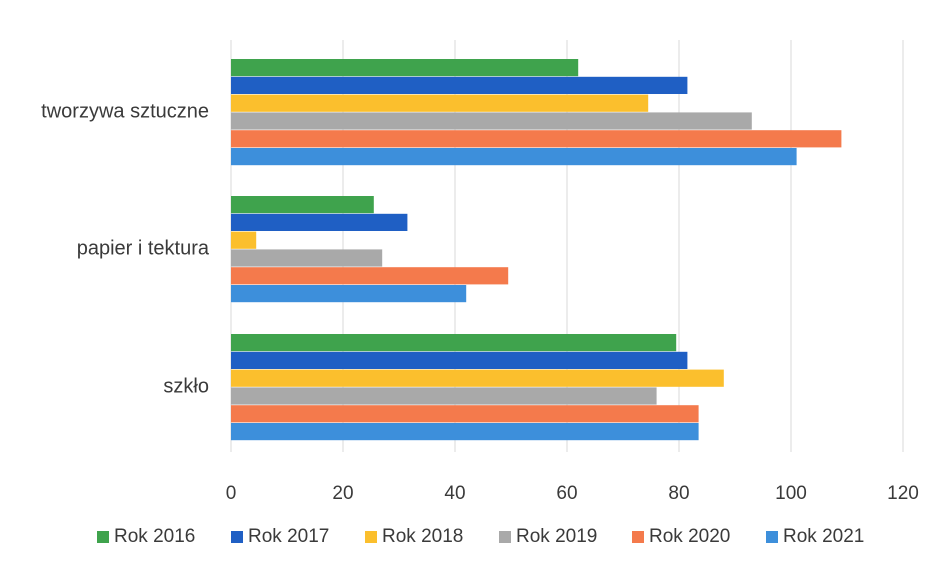 The height and width of the screenshot is (568, 938). Describe the element at coordinates (186, 387) in the screenshot. I see `category-label: szkło` at that location.